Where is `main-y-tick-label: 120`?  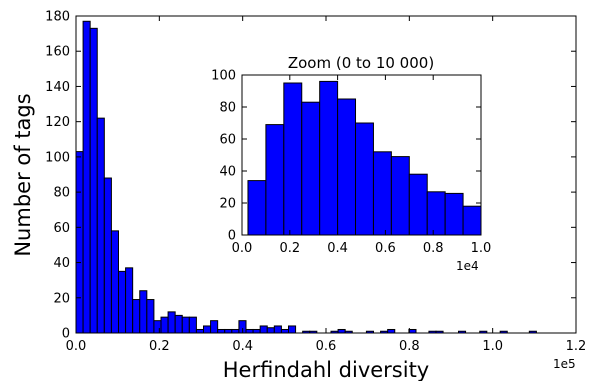
main-y-tick-label: 120 is located at coordinates (57, 122).